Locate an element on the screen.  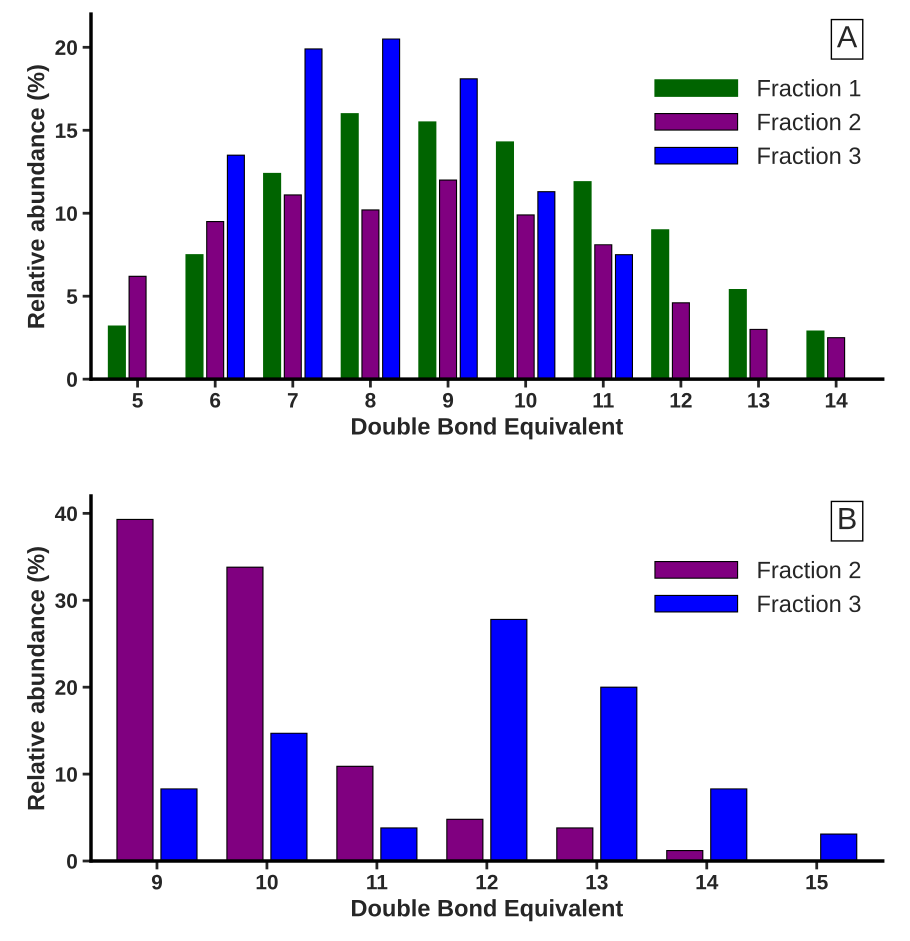
y-tick-label: 40 is located at coordinates (65, 514).